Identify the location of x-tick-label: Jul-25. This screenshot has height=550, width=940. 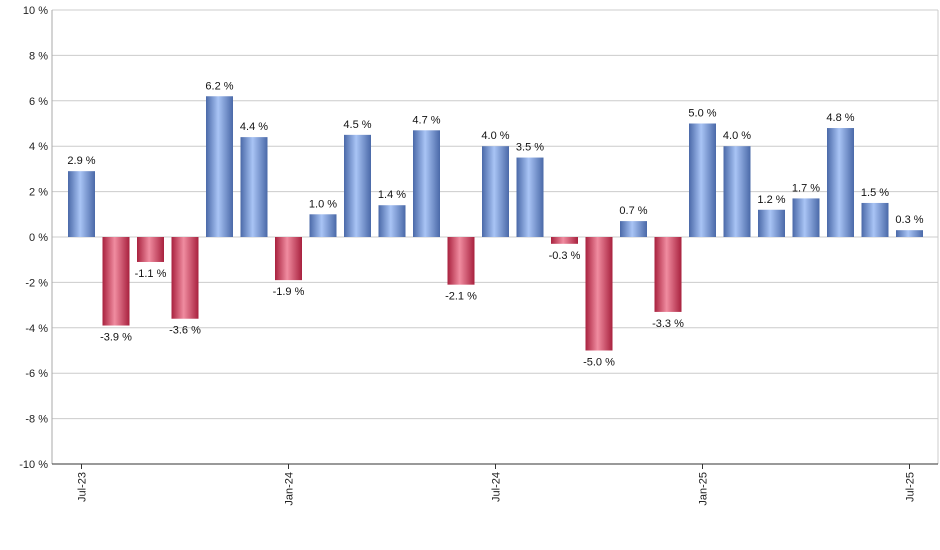
(911, 487).